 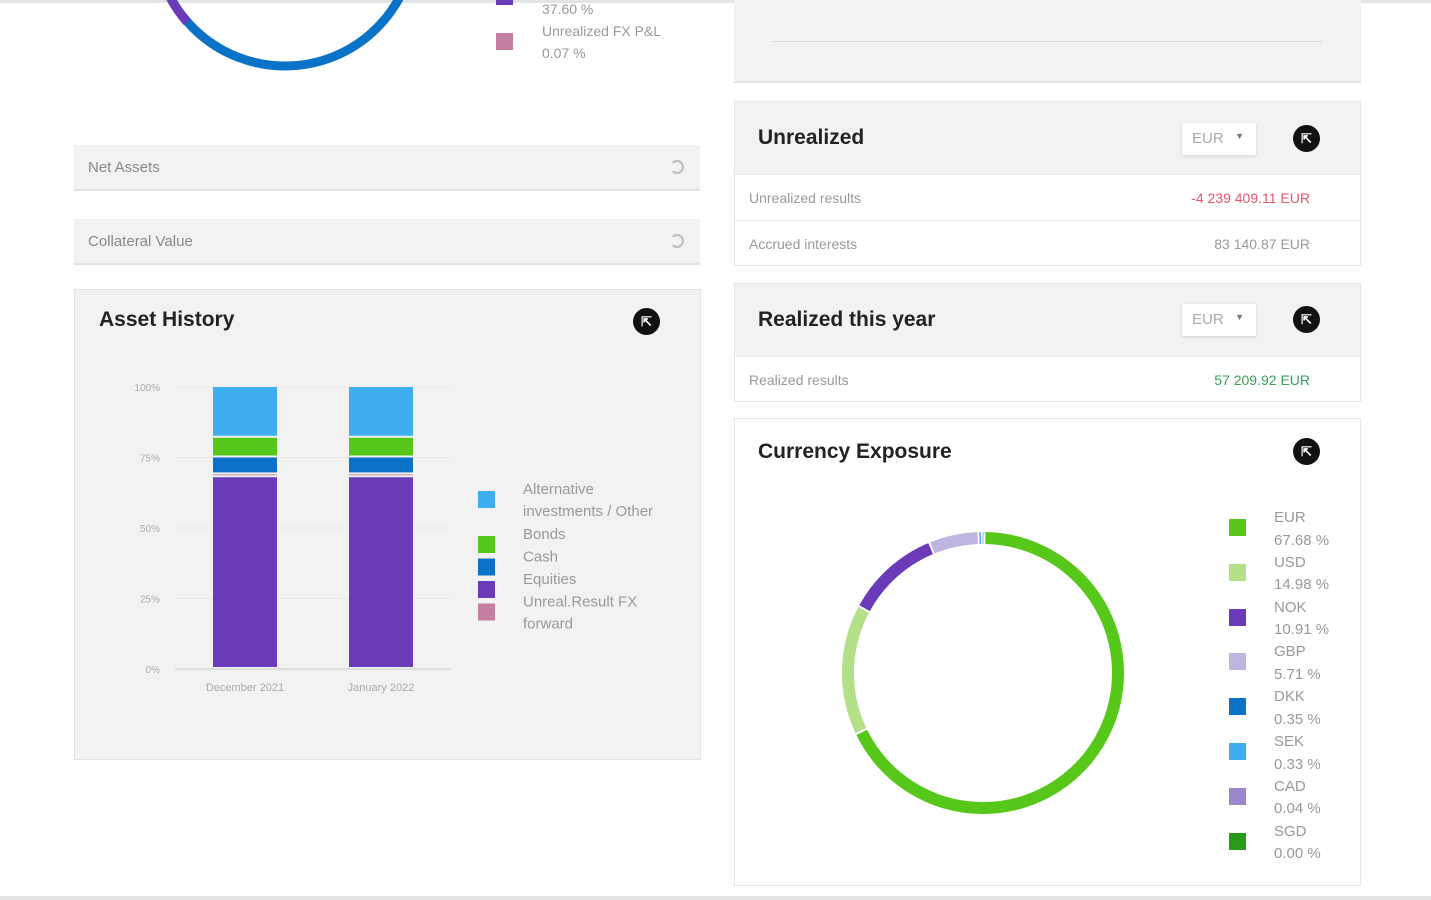 I want to click on chart-baseline, so click(x=1047, y=41).